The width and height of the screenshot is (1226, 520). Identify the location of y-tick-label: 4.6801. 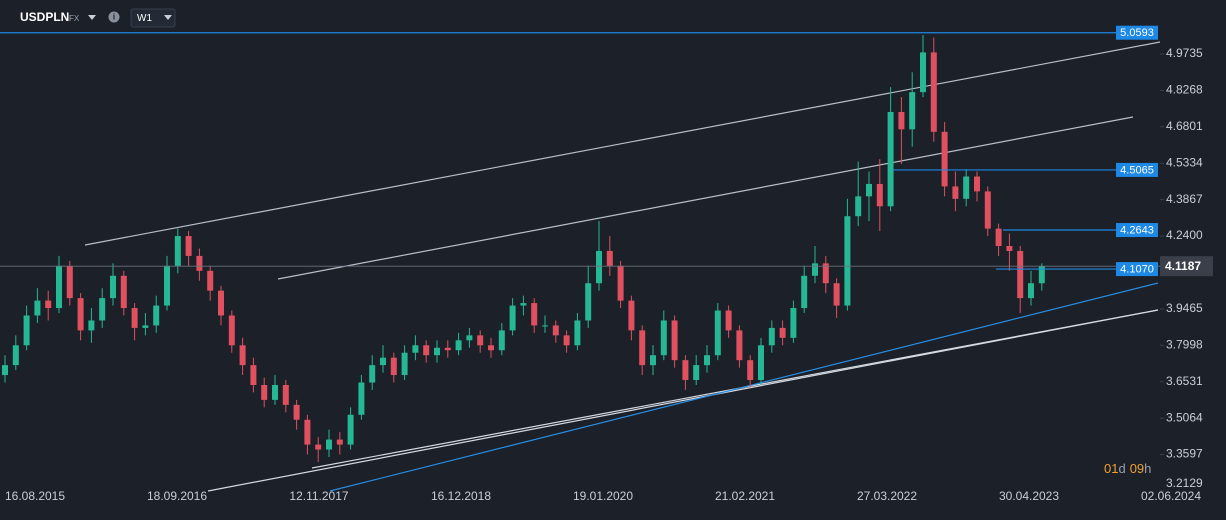
(1184, 126).